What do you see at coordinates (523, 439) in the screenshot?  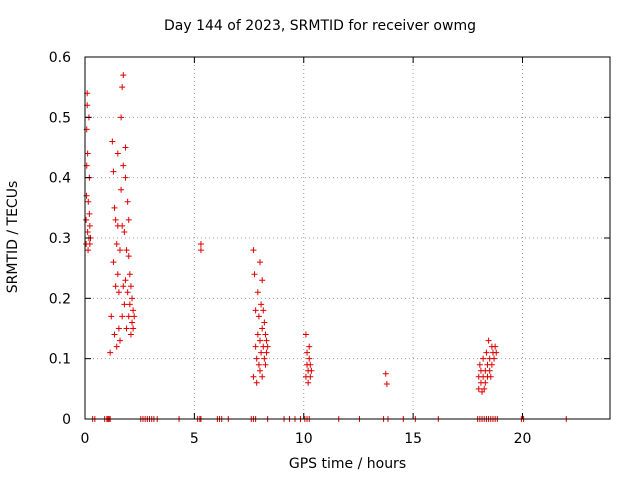 I see `x-tick-label: 20` at bounding box center [523, 439].